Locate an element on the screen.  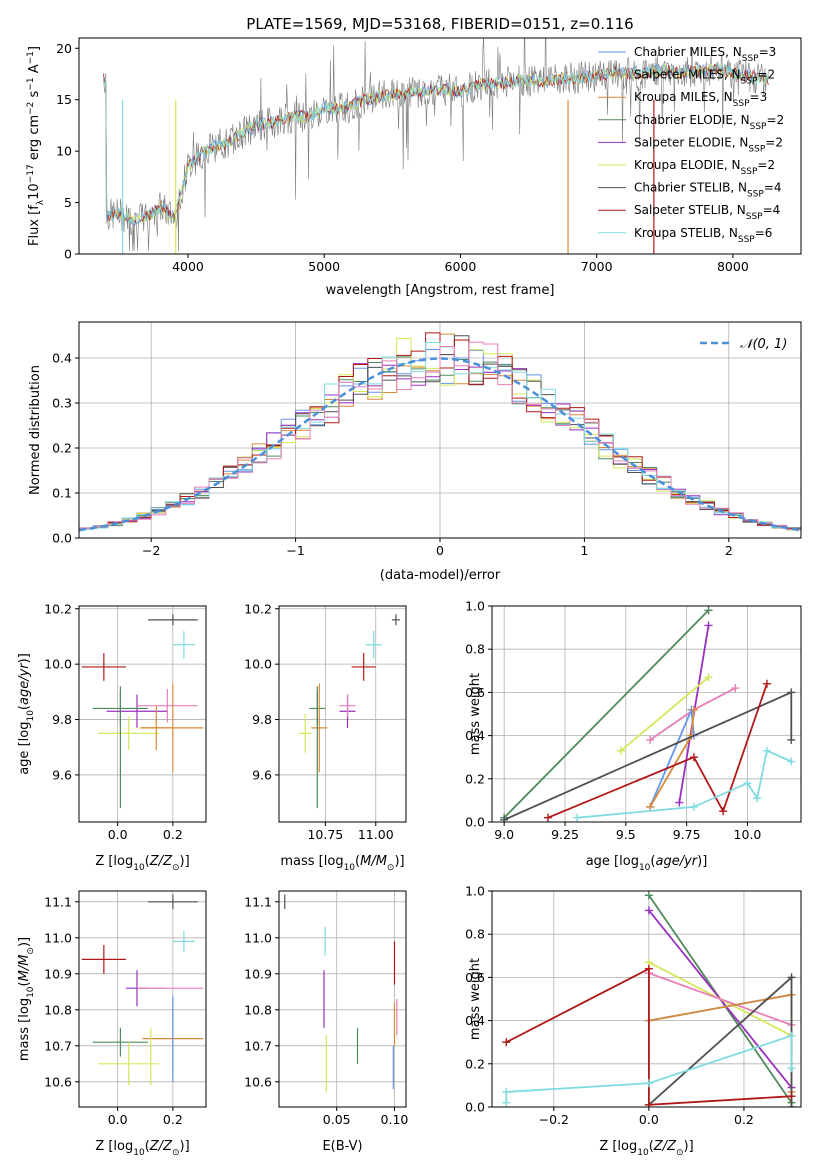
axes-mass_vs_ebv: 0.05 0.10 10.6 10.7 10.8 10.9 11.0 11.1 E(B-V) is located at coordinates (326, 1022).